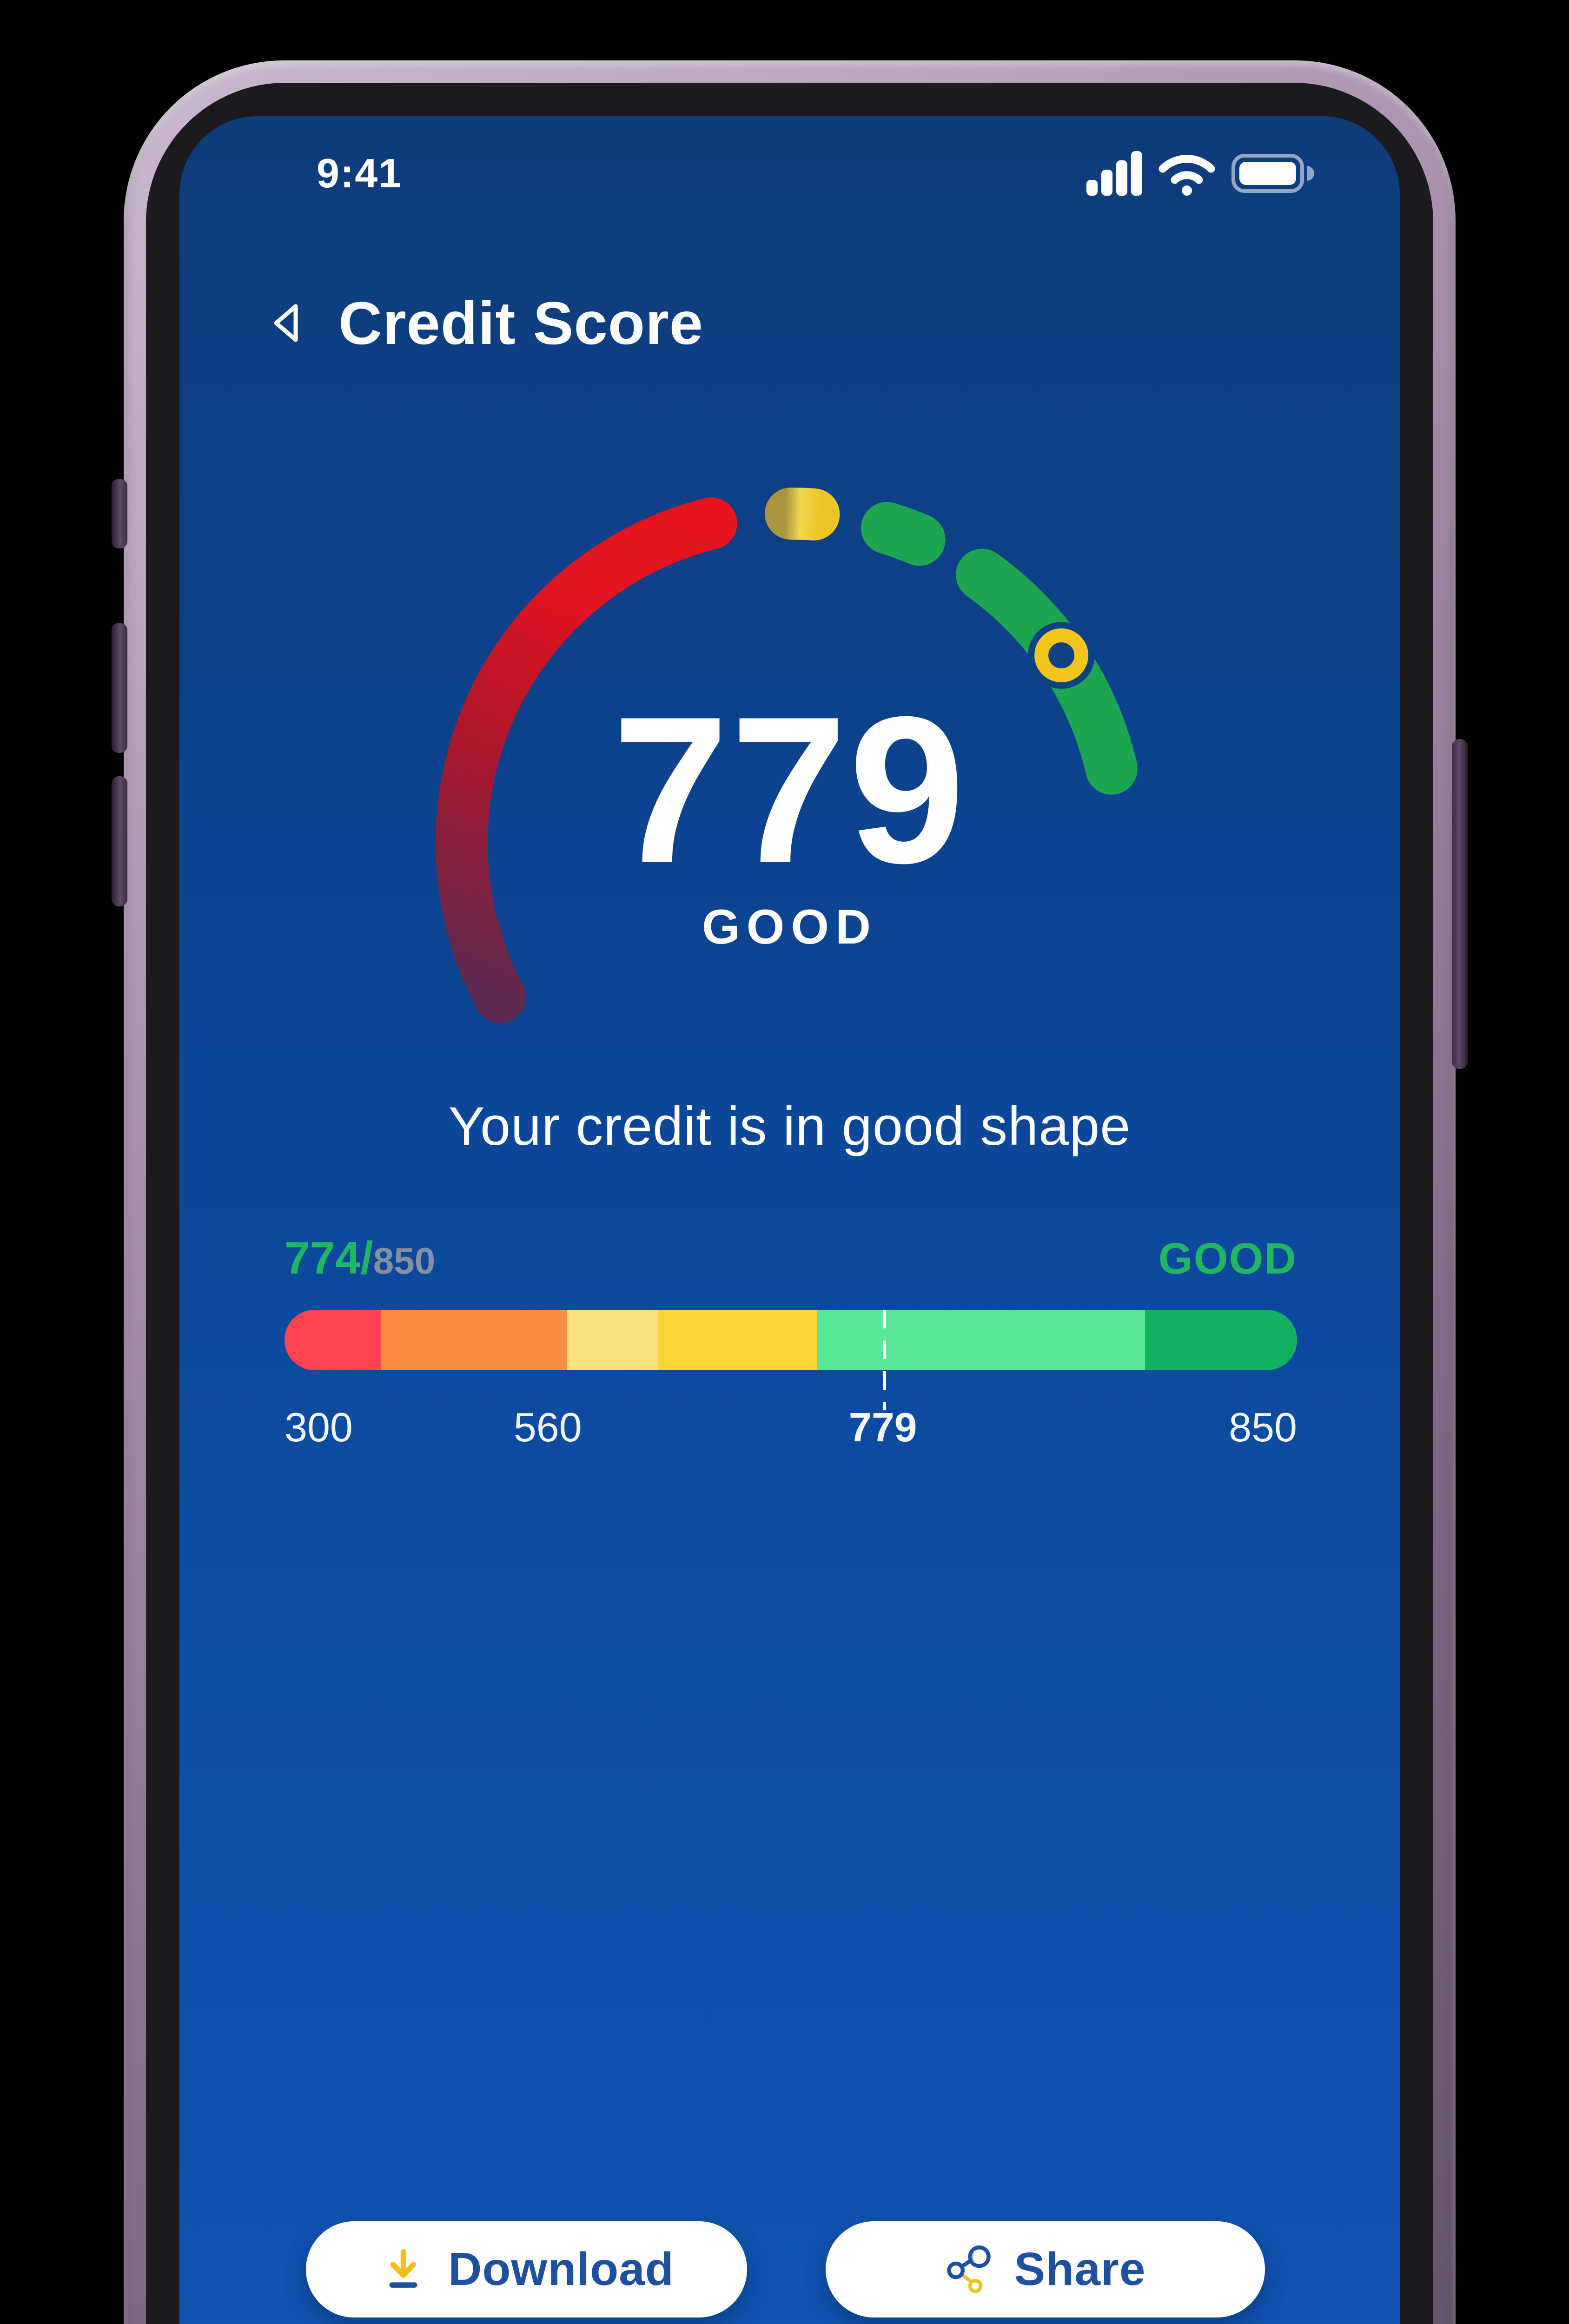 This screenshot has width=1569, height=2324. What do you see at coordinates (547, 1427) in the screenshot?
I see `tick-label: 560` at bounding box center [547, 1427].